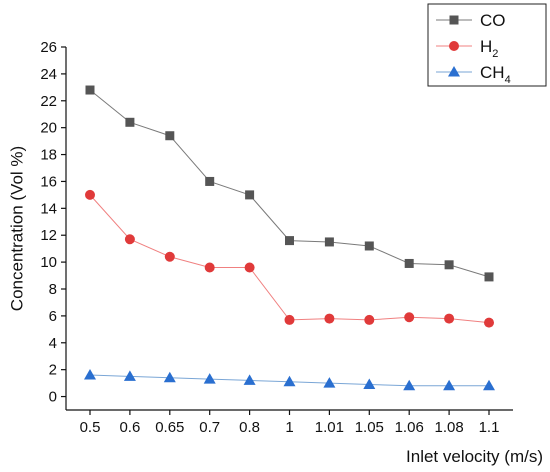  I want to click on y-tick-label: 6, so click(53, 316).